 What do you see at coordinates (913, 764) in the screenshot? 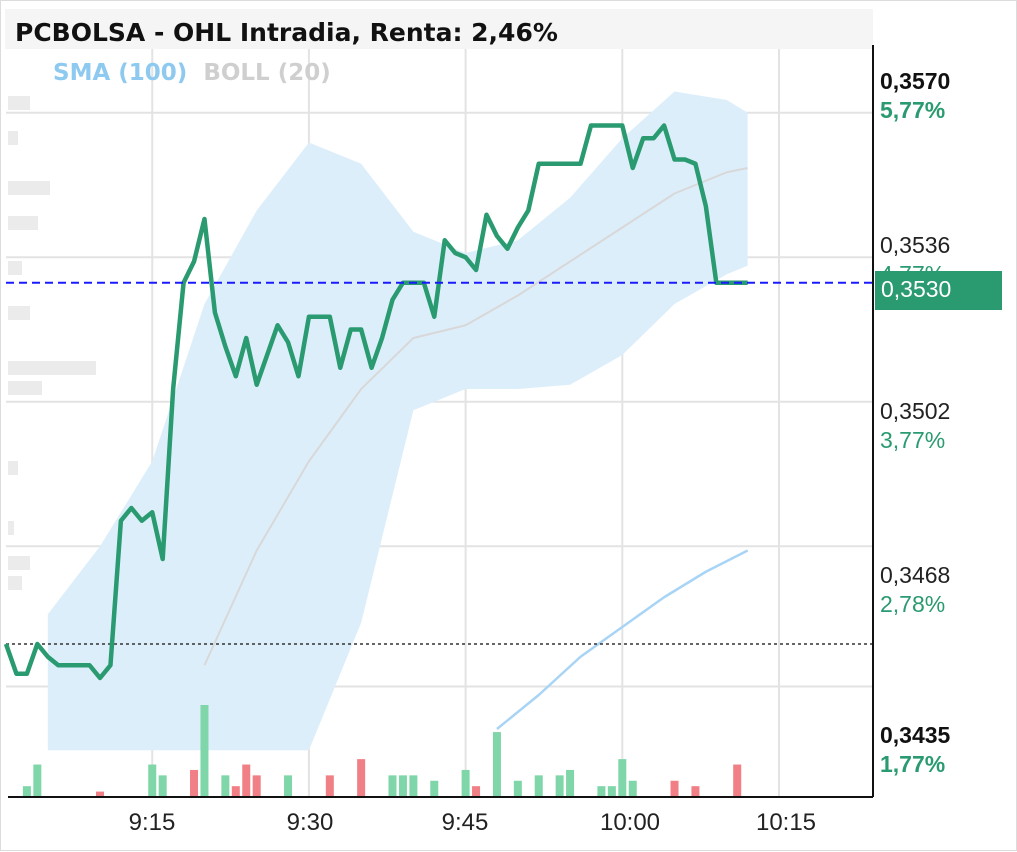
I see `y-tick-pct: 1,77%` at bounding box center [913, 764].